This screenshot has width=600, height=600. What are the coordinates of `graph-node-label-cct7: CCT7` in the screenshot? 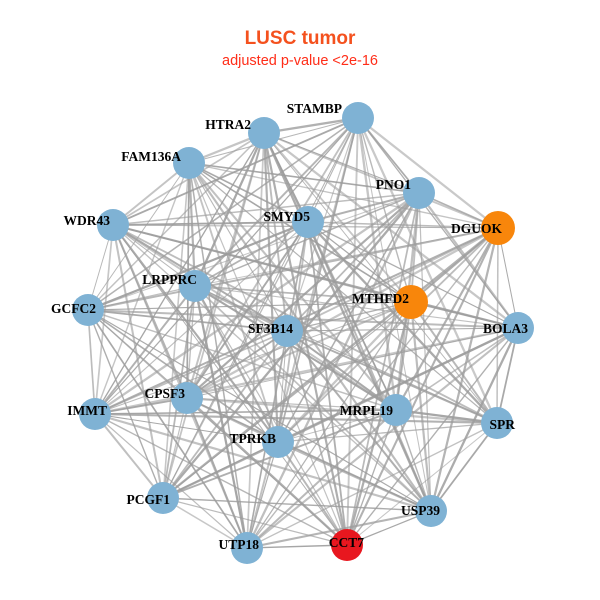 It's located at (347, 542).